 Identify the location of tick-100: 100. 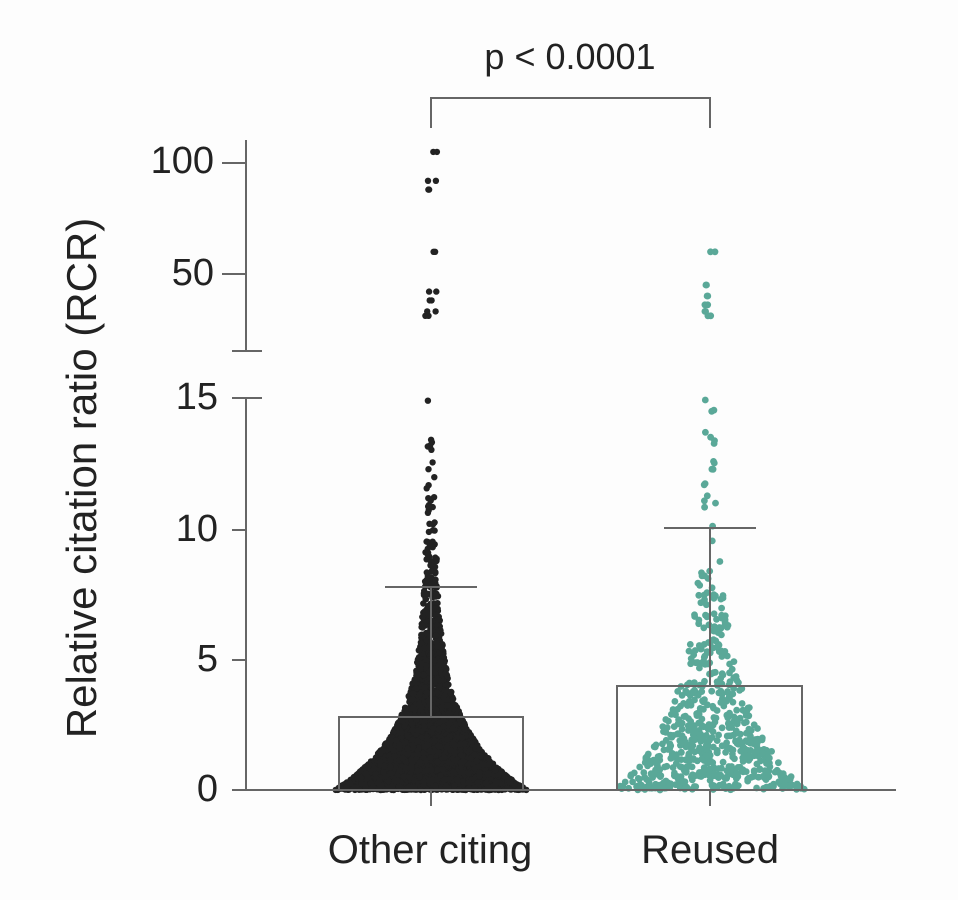
(182, 161).